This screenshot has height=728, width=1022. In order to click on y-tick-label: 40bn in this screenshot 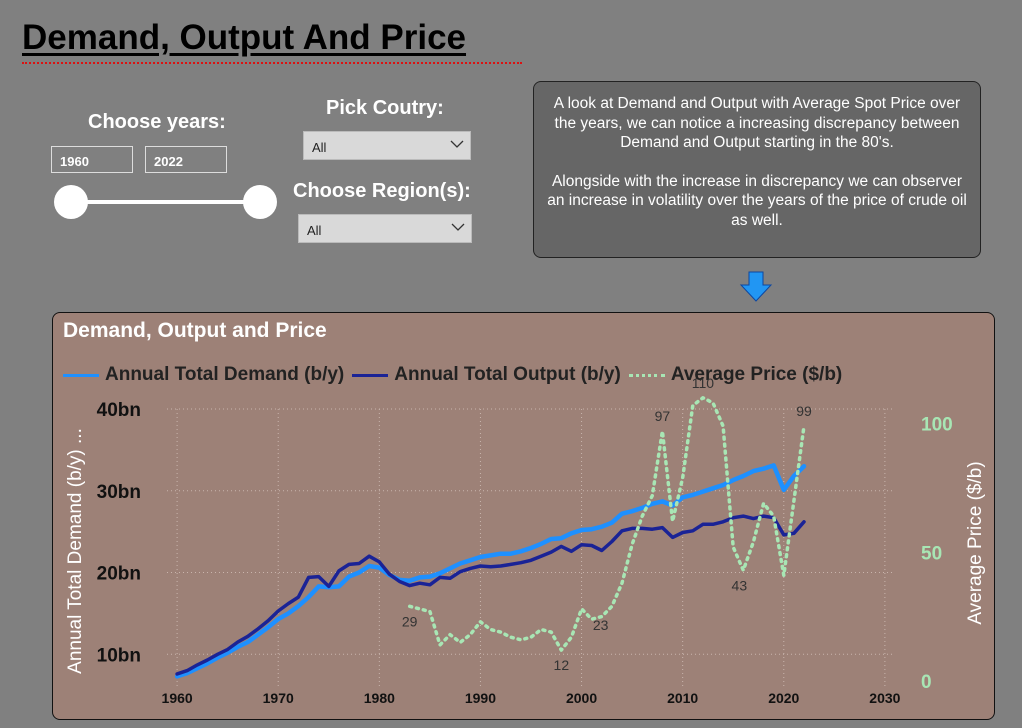, I will do `click(119, 410)`.